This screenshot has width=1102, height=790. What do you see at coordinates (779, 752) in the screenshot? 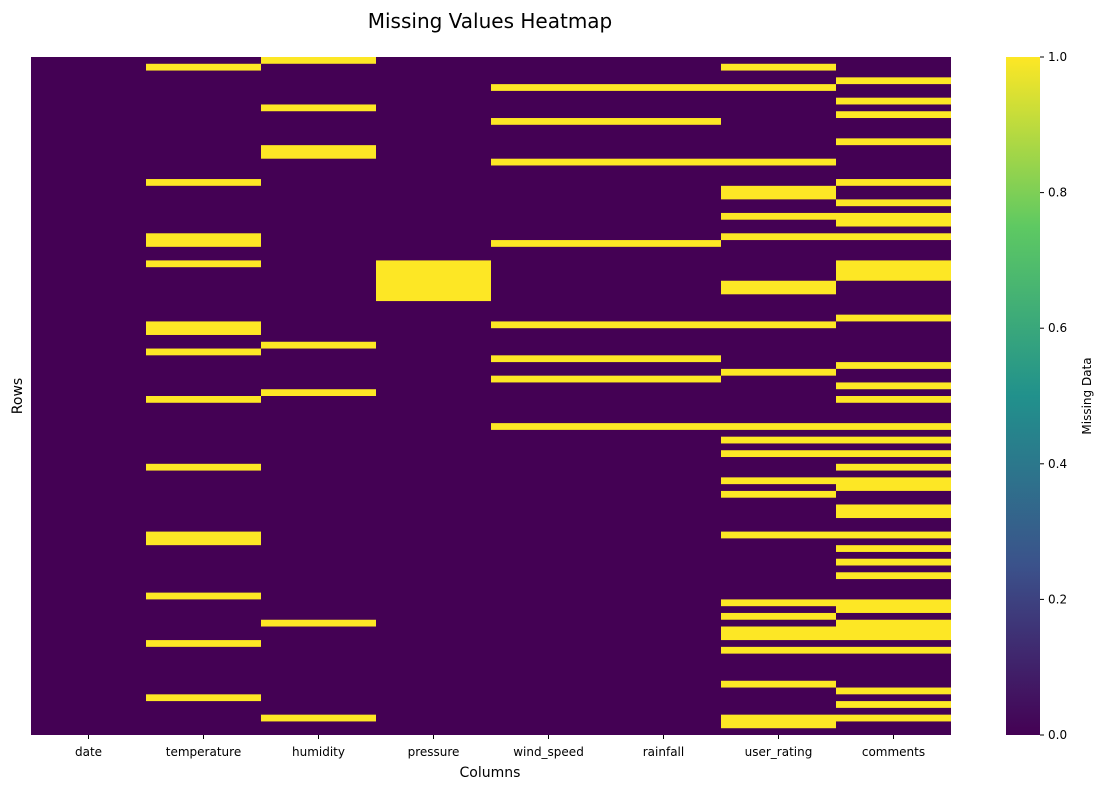
I see `x-tick-label: user_rating` at bounding box center [779, 752].